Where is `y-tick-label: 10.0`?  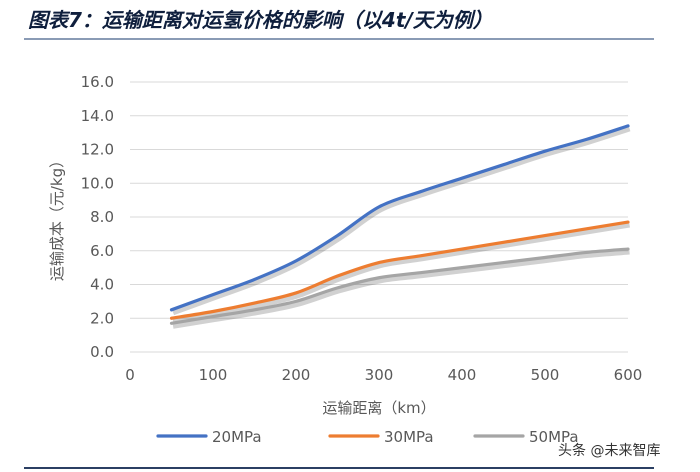 y-tick-label: 10.0 is located at coordinates (97, 183).